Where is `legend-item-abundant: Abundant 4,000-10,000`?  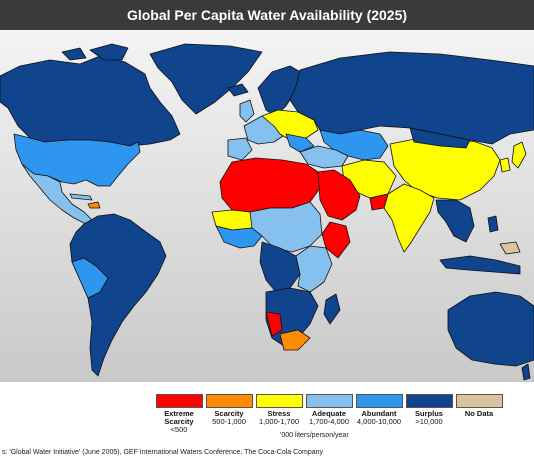 legend-item-abundant: Abundant 4,000-10,000 is located at coordinates (379, 410).